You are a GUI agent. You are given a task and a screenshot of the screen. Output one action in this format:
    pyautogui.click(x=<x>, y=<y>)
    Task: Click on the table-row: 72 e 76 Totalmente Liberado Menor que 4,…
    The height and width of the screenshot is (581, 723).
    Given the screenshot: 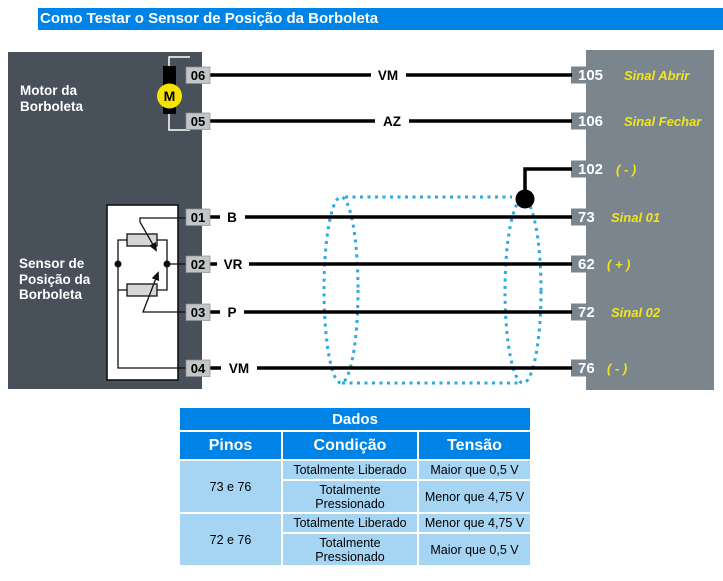 What is the action you would take?
    pyautogui.click(x=355, y=539)
    